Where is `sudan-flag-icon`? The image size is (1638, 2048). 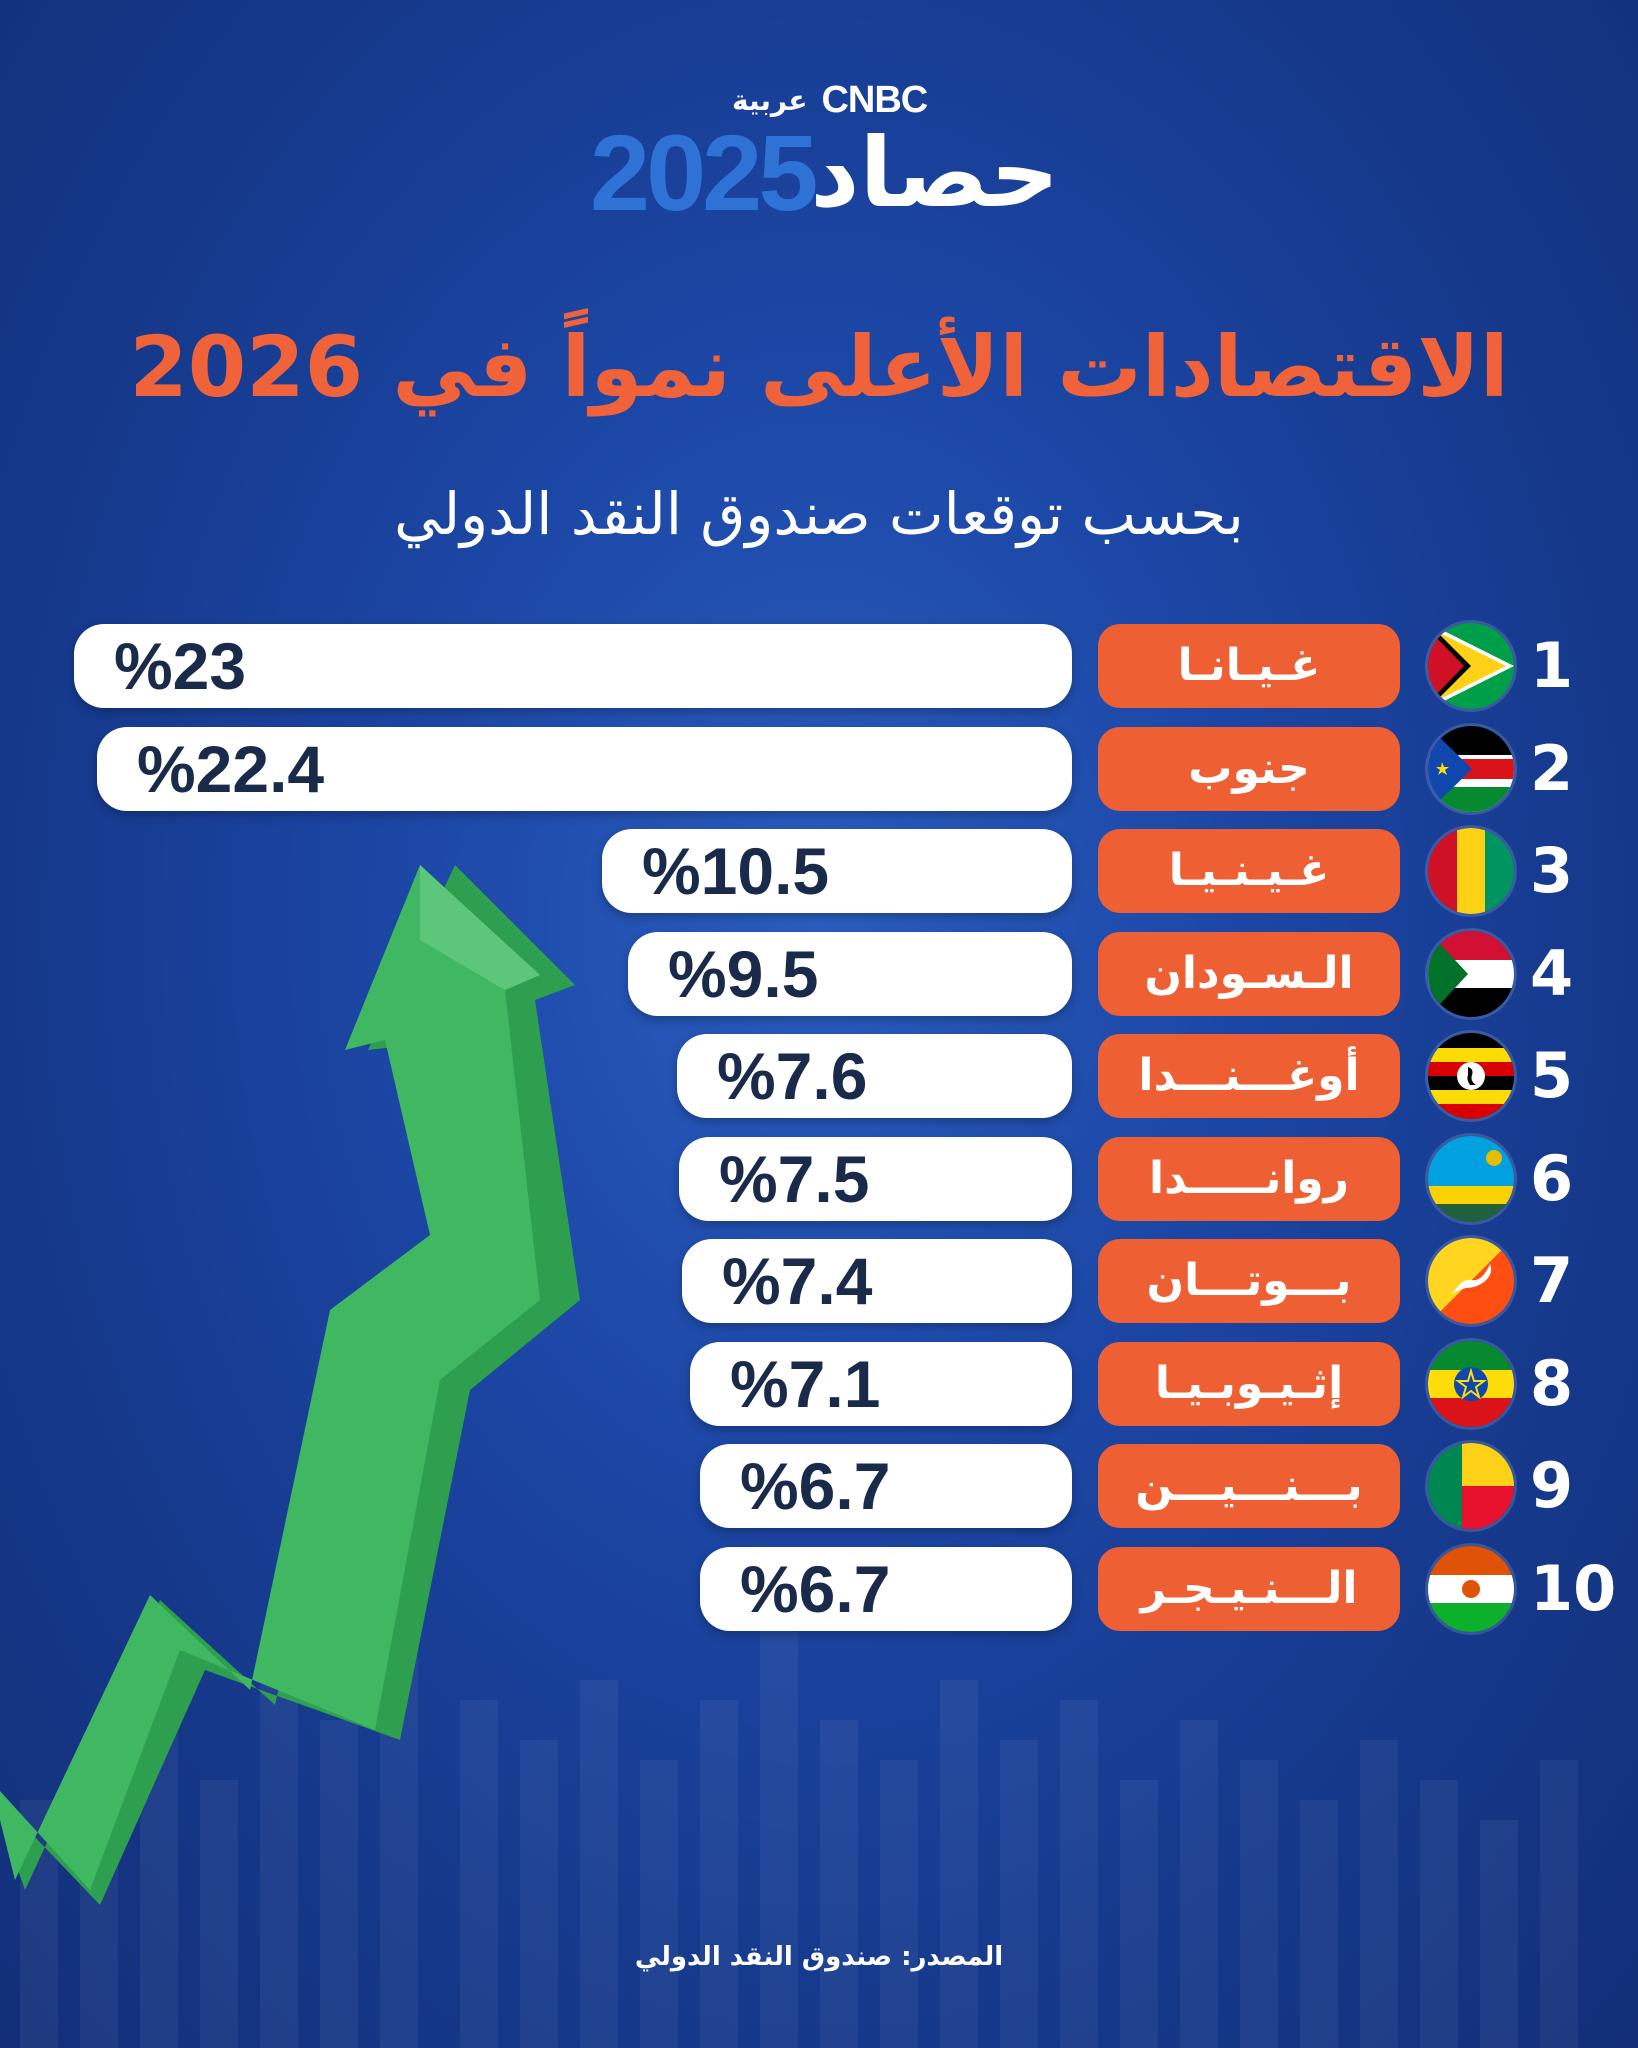
sudan-flag-icon is located at coordinates (1471, 974).